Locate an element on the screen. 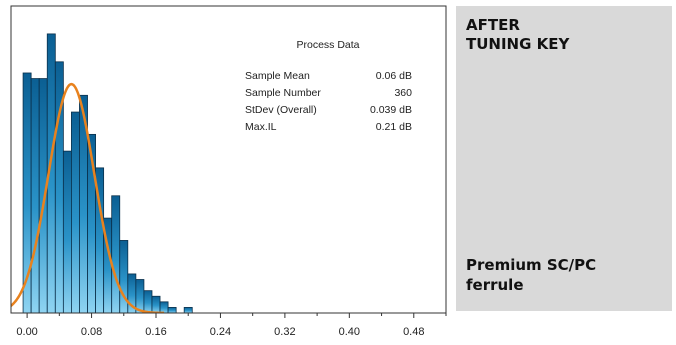 This screenshot has width=676, height=345. stat-value-stdev: 0.039 dB is located at coordinates (391, 110).